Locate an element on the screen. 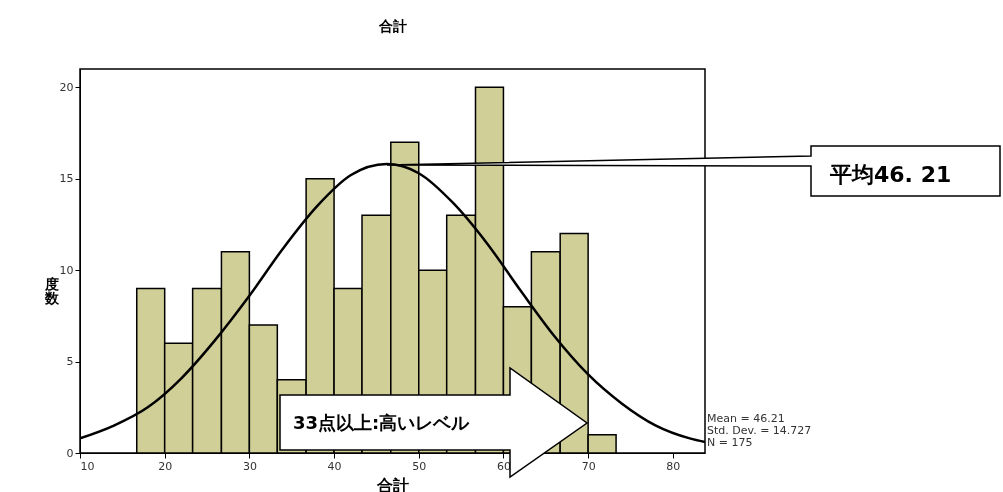 The height and width of the screenshot is (492, 1003). y-tick-label: 5 is located at coordinates (70, 362).